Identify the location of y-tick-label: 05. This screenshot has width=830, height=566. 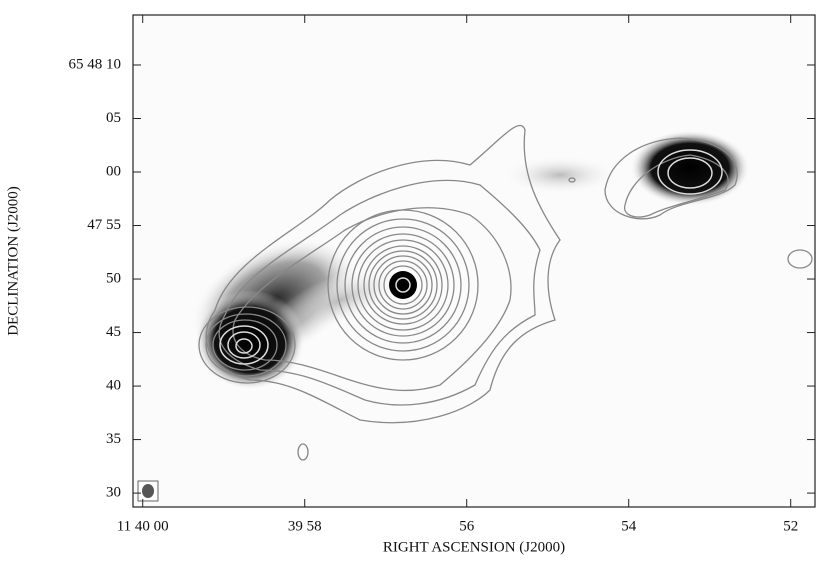
(113, 118).